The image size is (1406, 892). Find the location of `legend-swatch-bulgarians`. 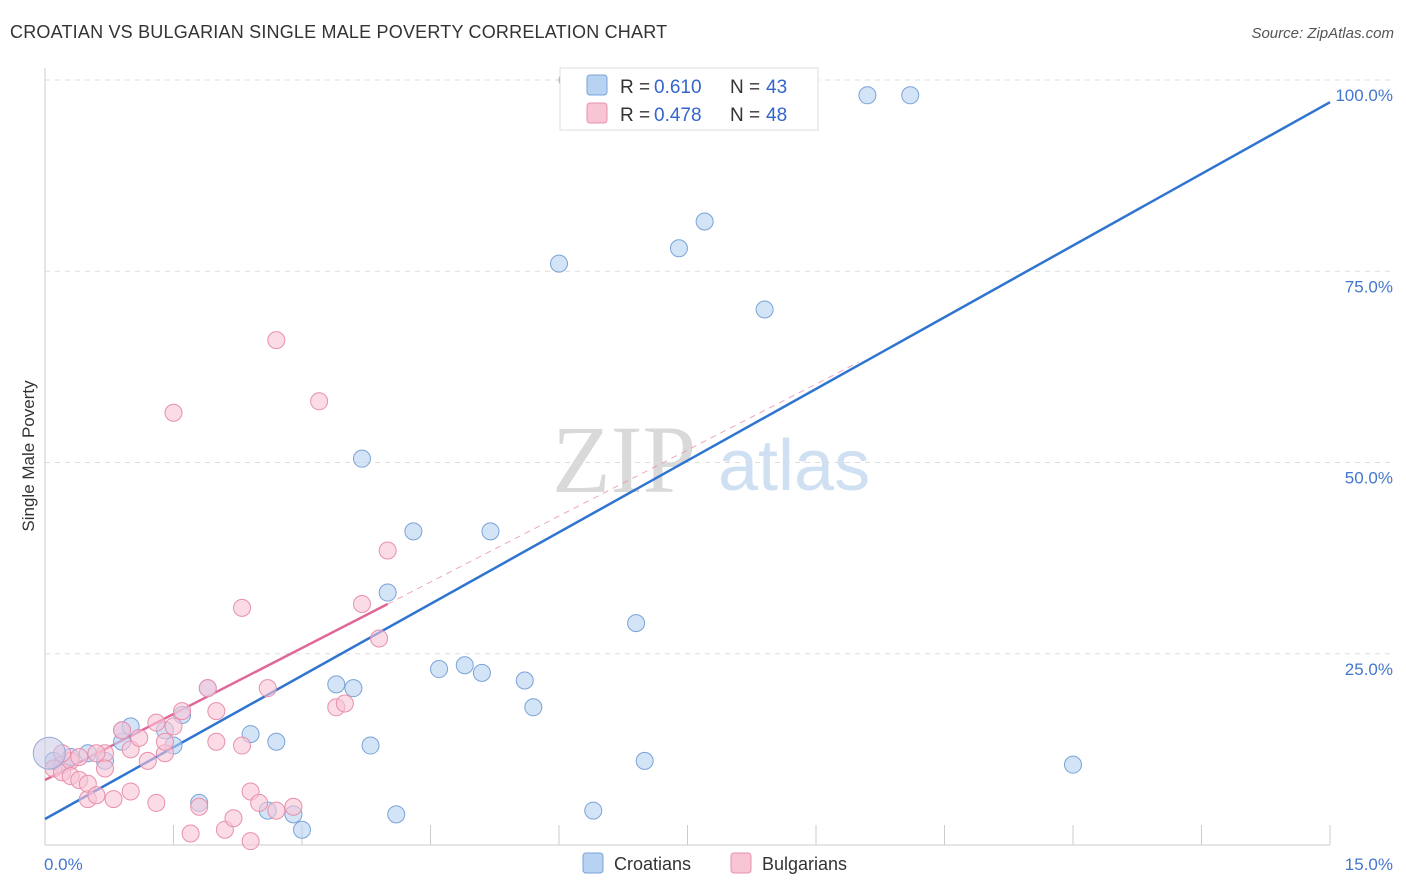

legend-swatch-bulgarians is located at coordinates (597, 113).